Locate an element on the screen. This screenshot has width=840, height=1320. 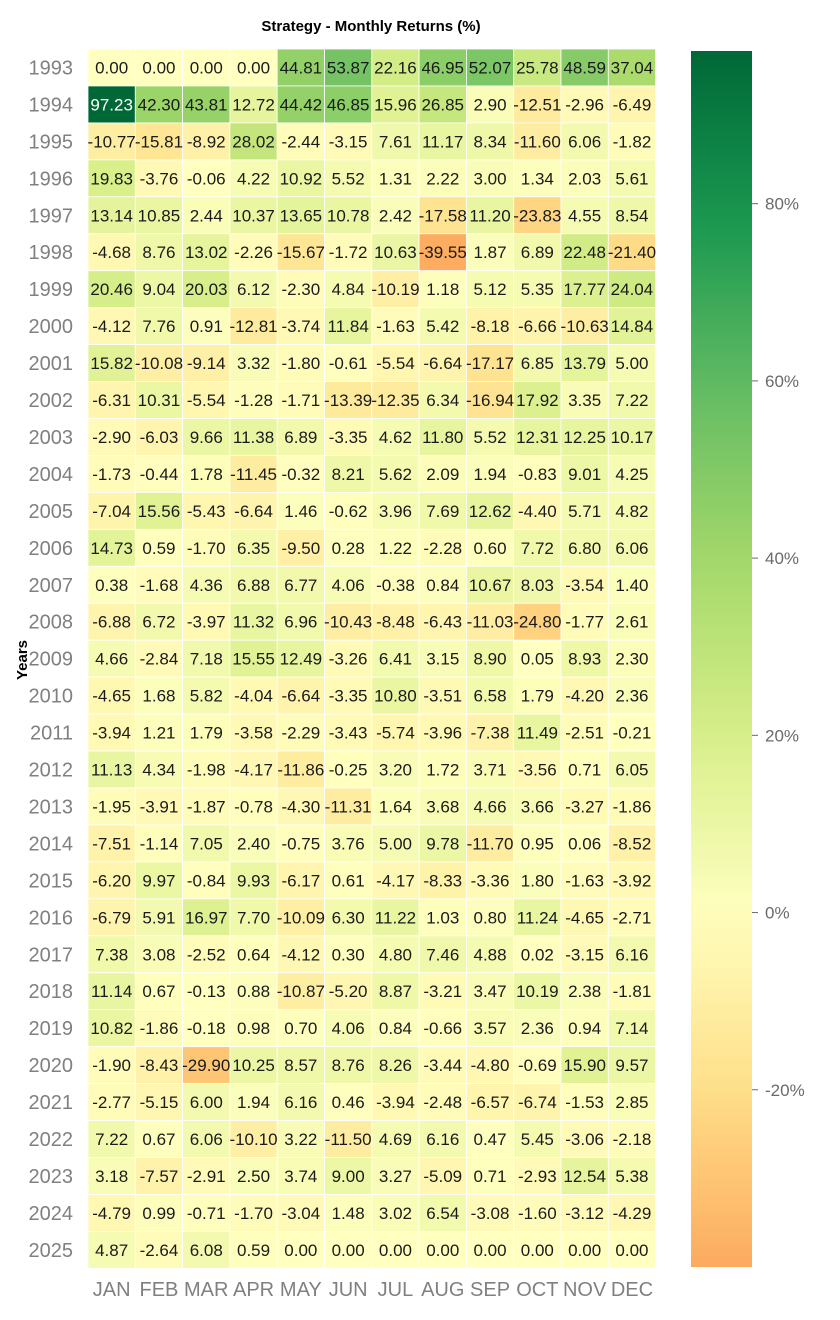
x-tick-label: NOV is located at coordinates (585, 1290).